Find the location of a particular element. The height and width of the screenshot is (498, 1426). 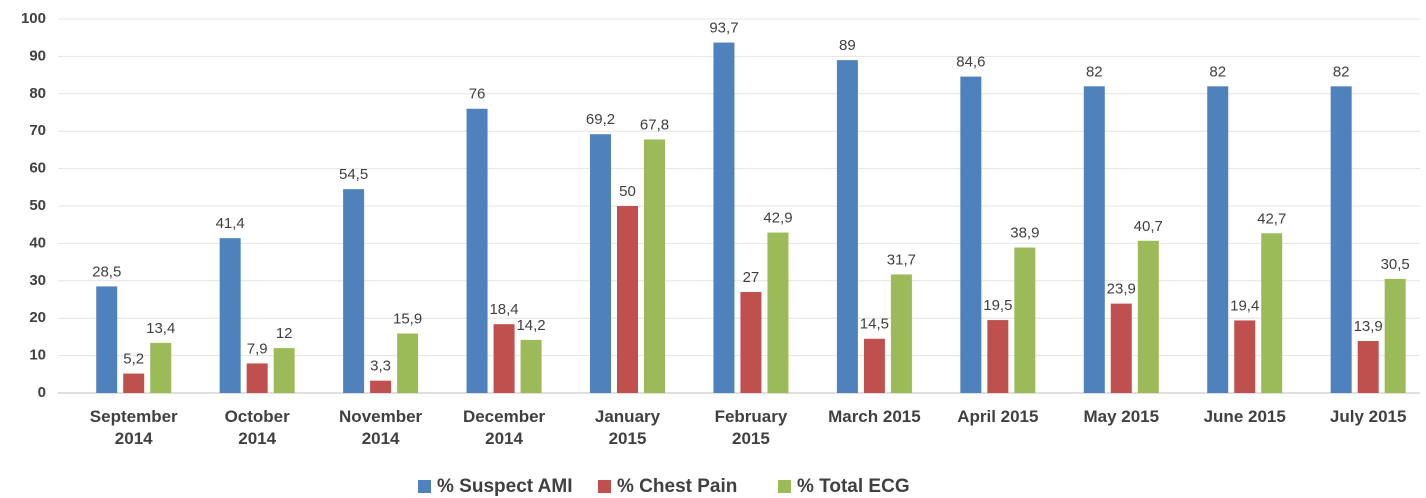

data-label: 7,9 is located at coordinates (257, 348).